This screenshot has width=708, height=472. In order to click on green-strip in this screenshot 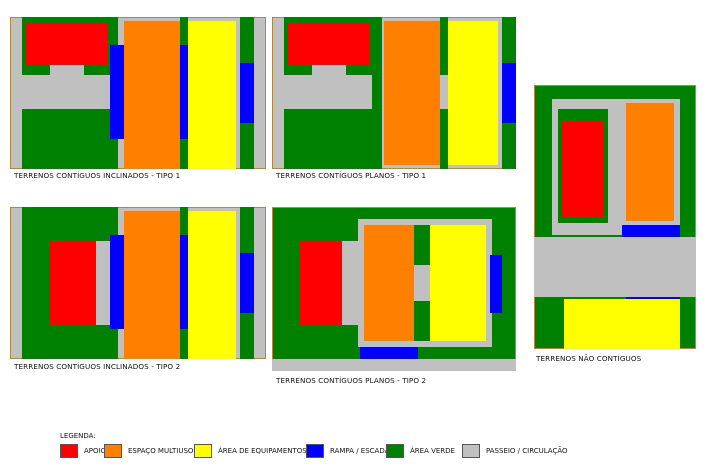, I will do `click(377, 93)`.